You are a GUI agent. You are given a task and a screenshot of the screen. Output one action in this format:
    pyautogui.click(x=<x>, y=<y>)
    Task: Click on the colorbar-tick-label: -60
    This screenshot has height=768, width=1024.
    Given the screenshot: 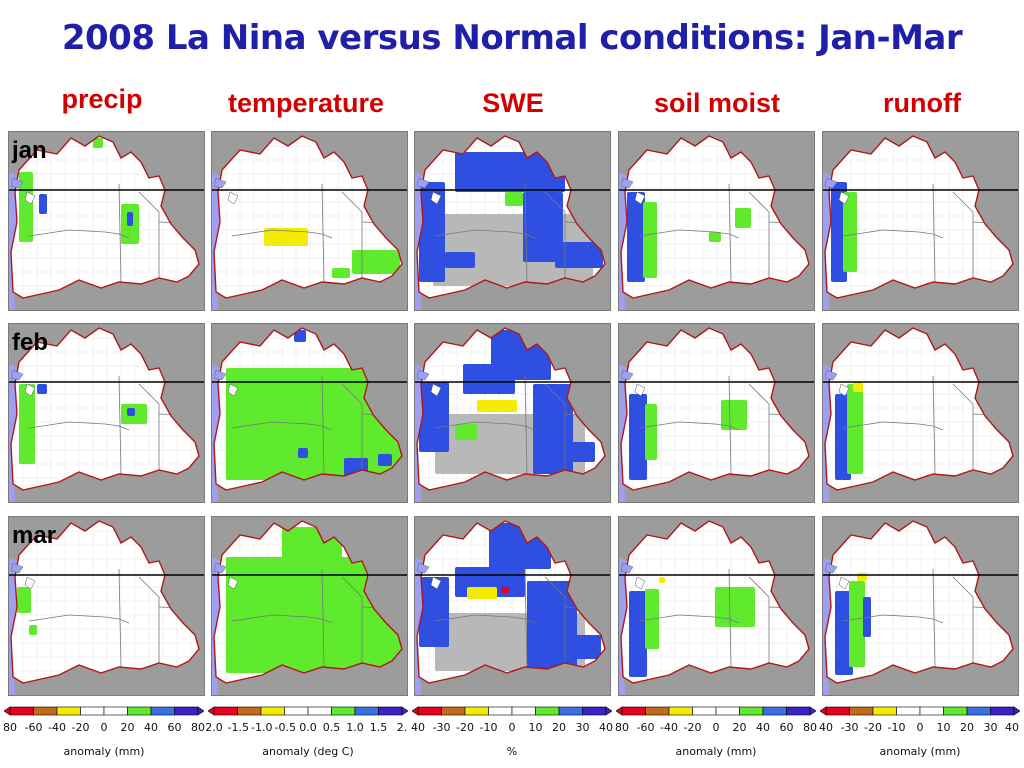 What is the action you would take?
    pyautogui.click(x=33, y=727)
    